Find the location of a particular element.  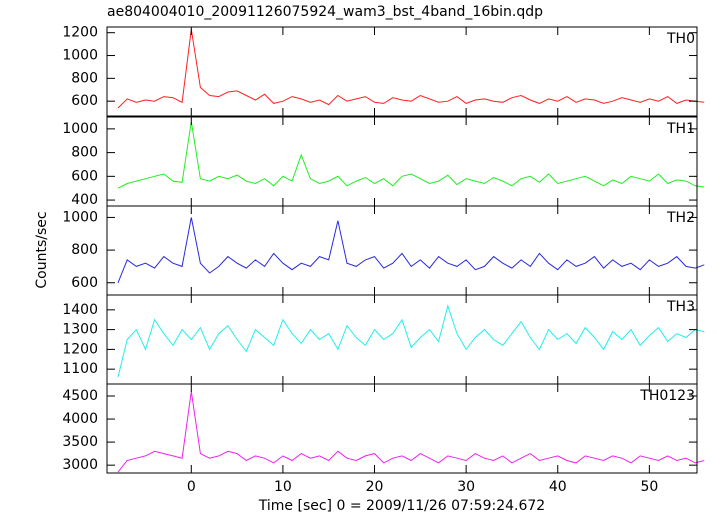

x-tick-label: 50 is located at coordinates (649, 487).